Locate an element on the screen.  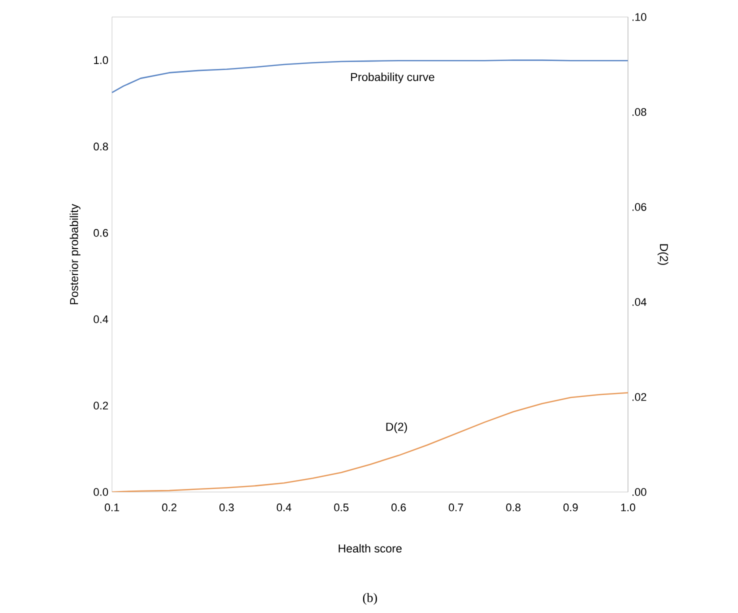
x-tick-label: 0.9 is located at coordinates (570, 508).